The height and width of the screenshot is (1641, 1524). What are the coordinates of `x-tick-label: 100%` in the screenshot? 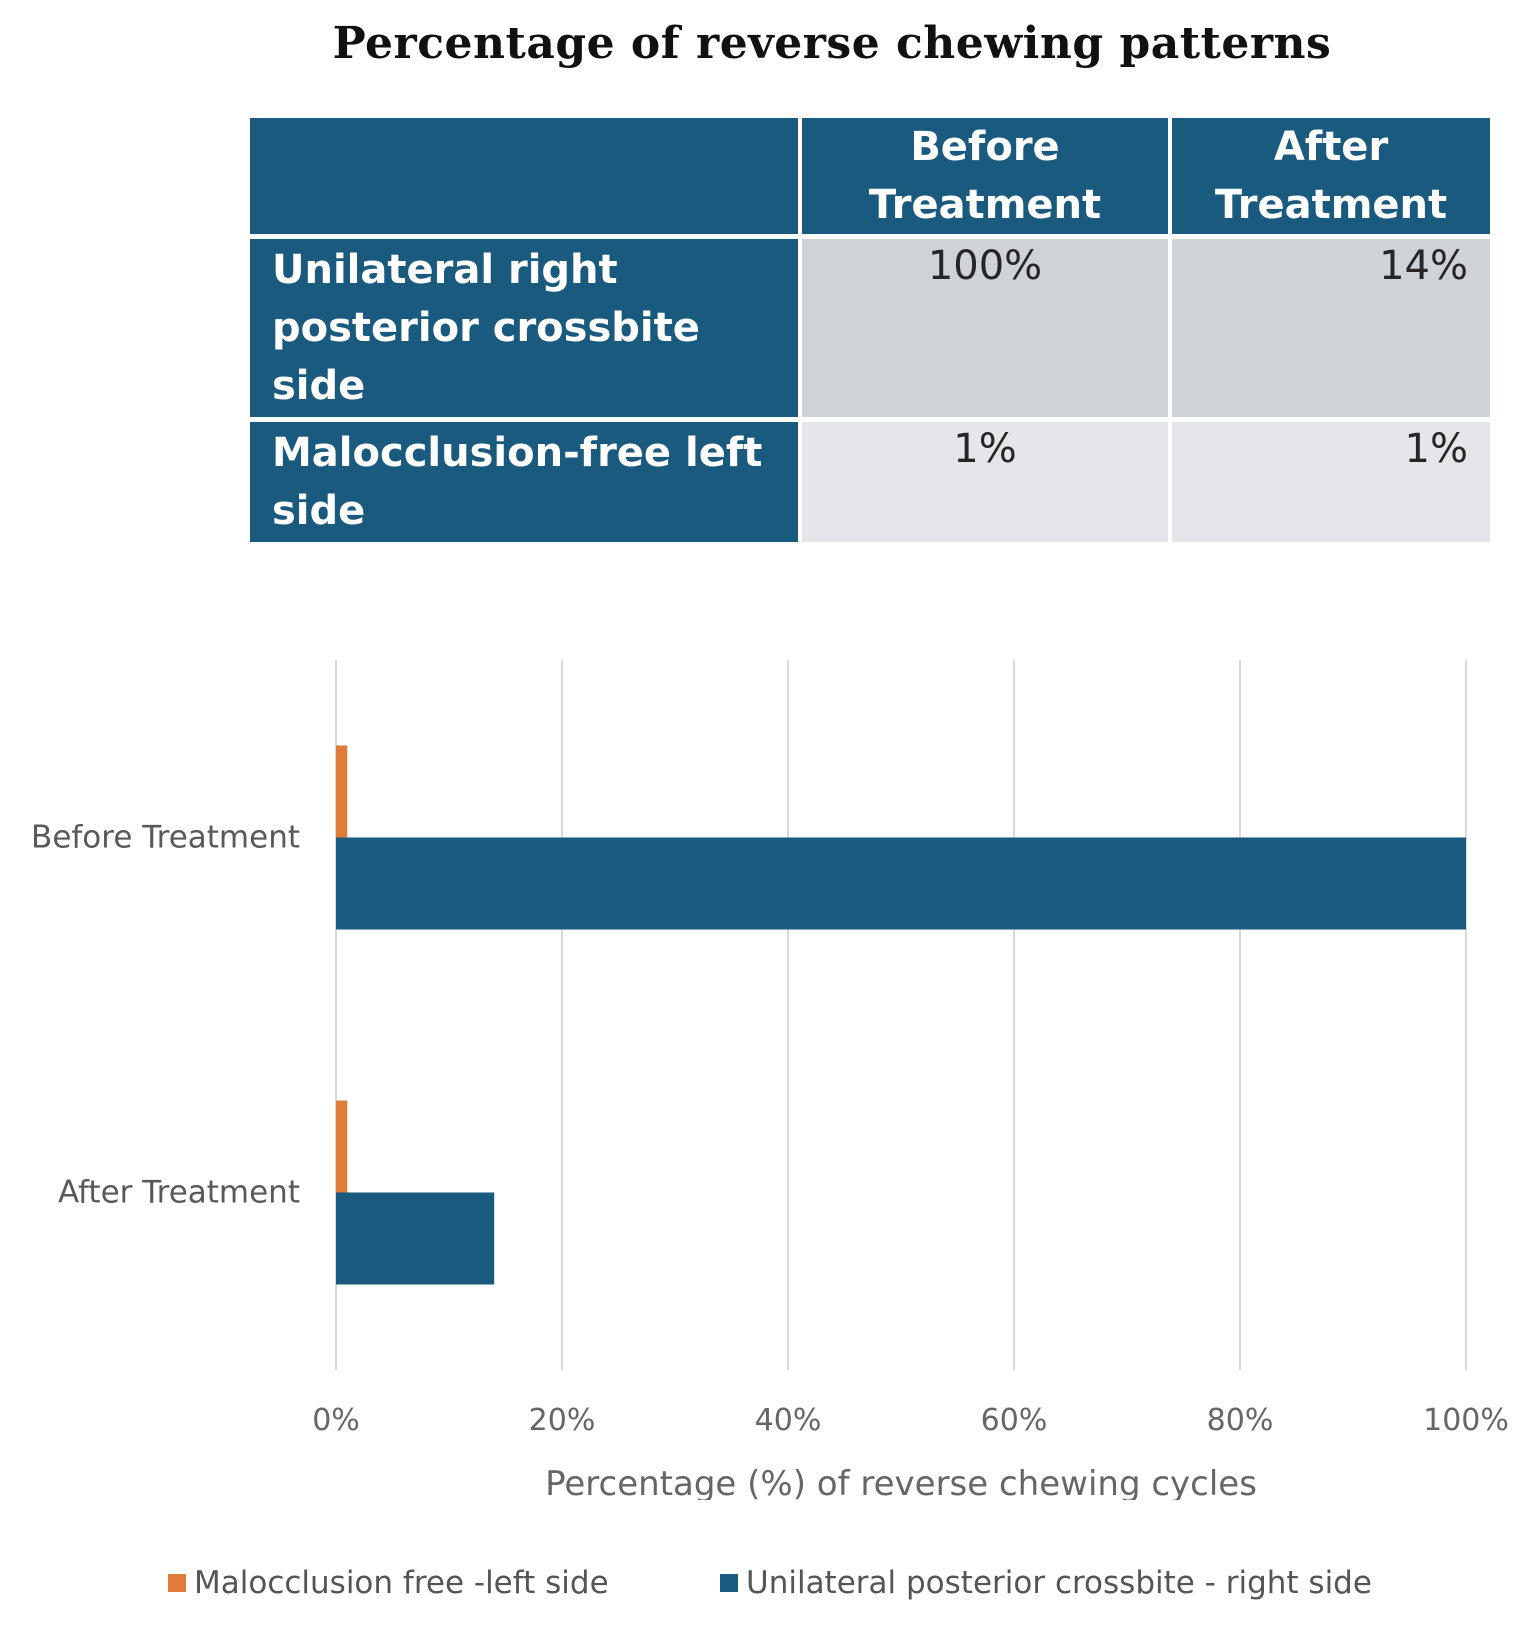 It's located at (1466, 1420).